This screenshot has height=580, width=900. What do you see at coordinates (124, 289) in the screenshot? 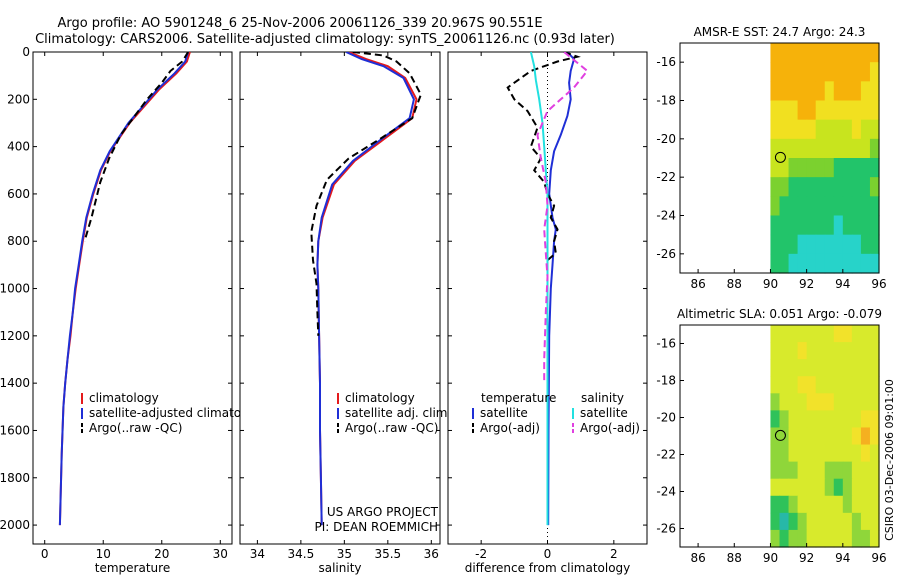
I see `temperature-series-satellite-adjusted-climatology` at bounding box center [124, 289].